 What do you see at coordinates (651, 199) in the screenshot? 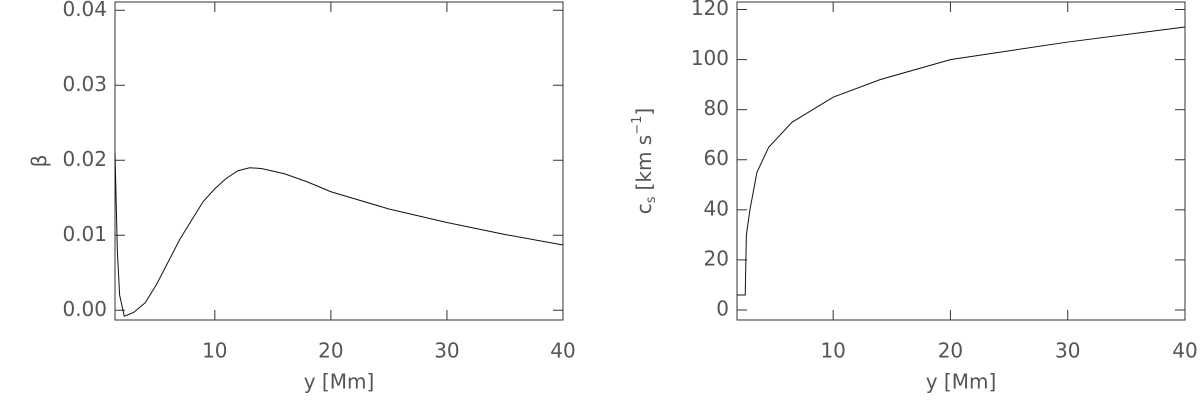
I see `y-axis-label-part: s` at bounding box center [651, 199].